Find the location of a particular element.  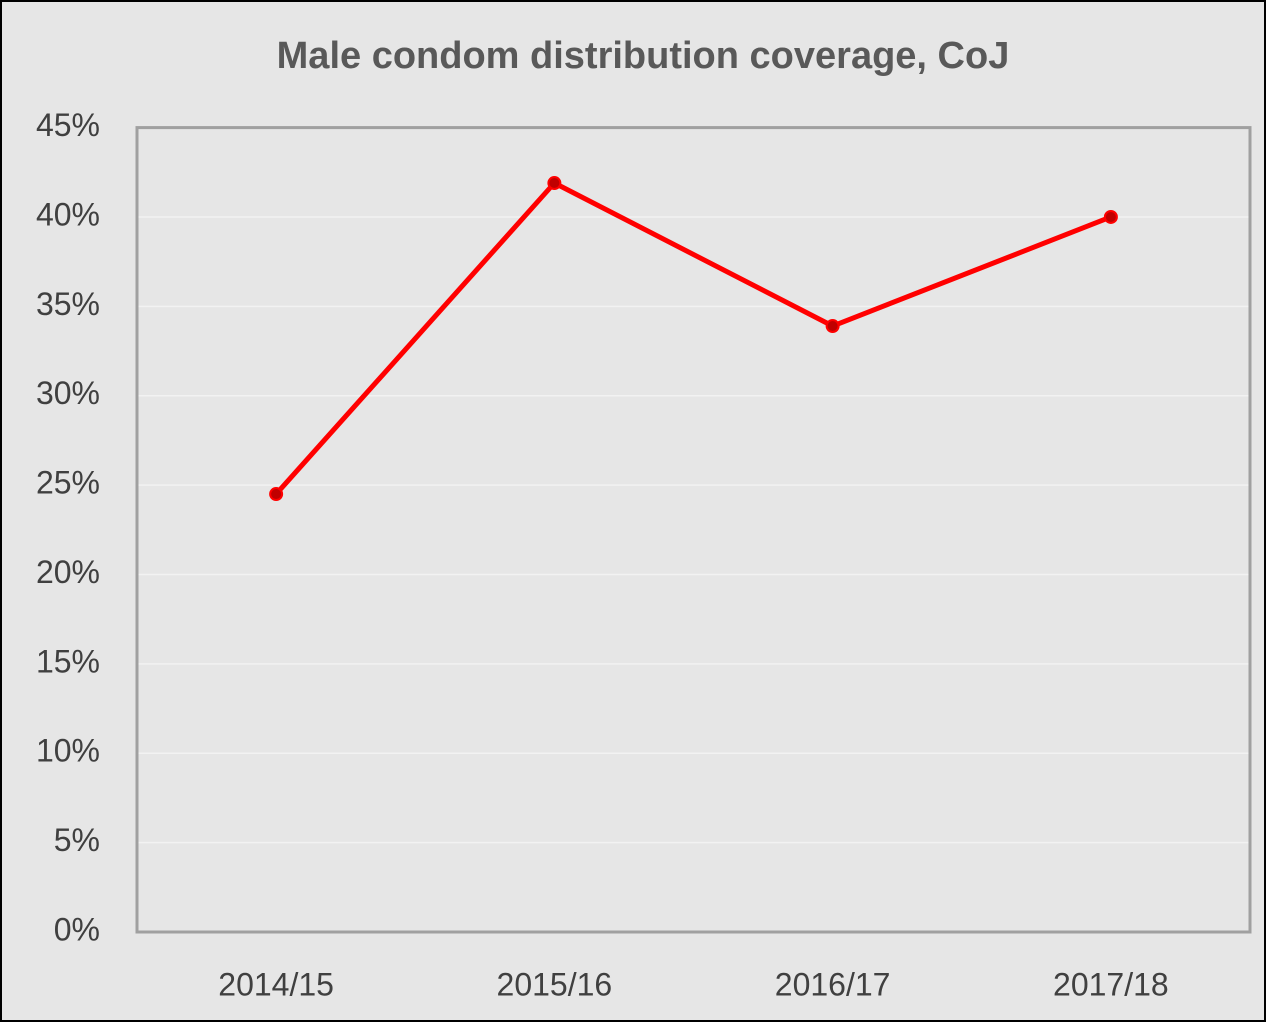

chart-title: Male condom distribution coverage, CoJ is located at coordinates (643, 56).